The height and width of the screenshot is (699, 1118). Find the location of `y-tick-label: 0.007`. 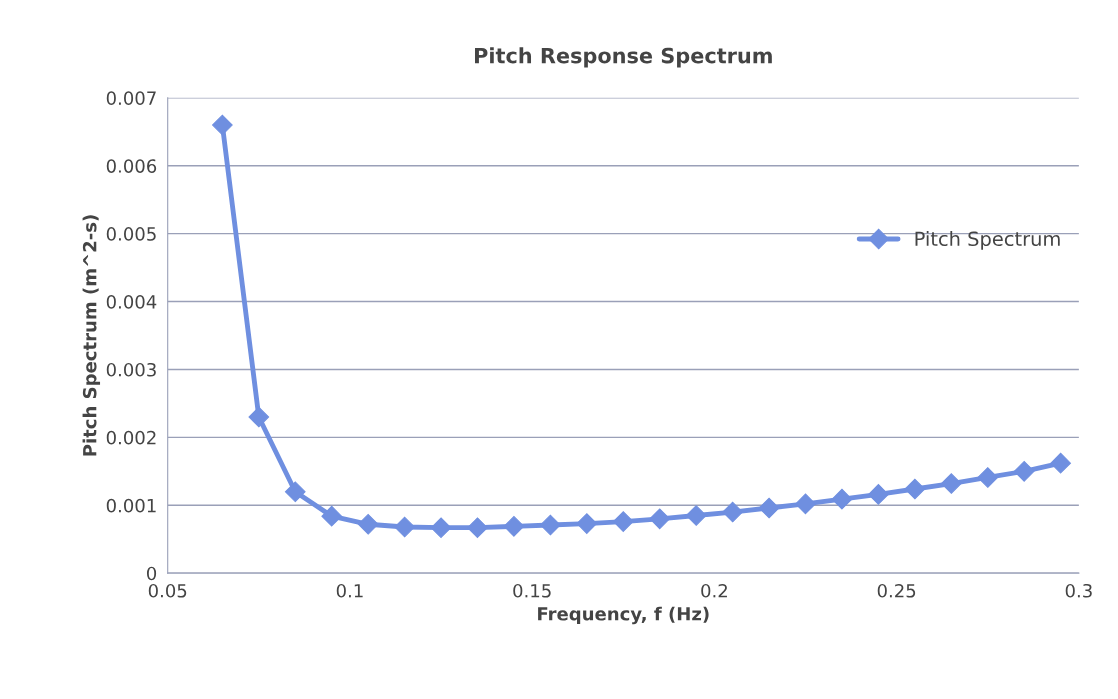

y-tick-label: 0.007 is located at coordinates (131, 98).